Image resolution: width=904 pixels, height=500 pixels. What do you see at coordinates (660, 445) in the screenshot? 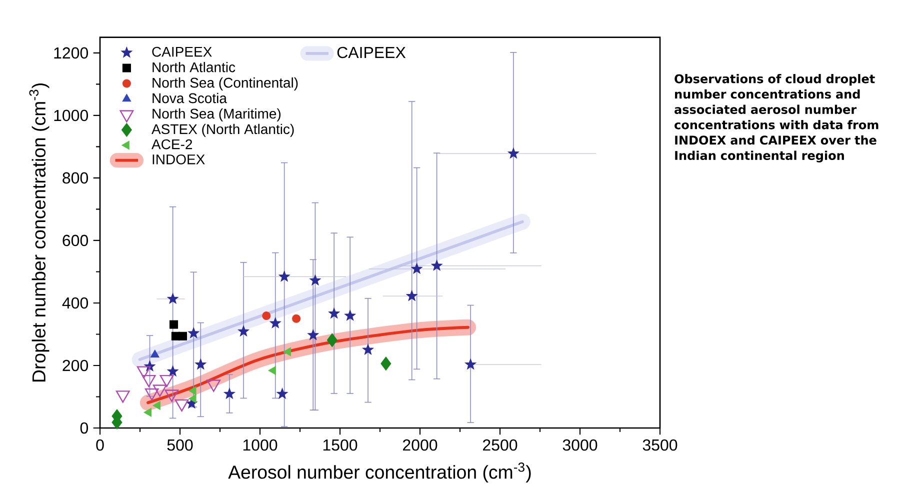
I see `x-tick-label: 3500` at bounding box center [660, 445].